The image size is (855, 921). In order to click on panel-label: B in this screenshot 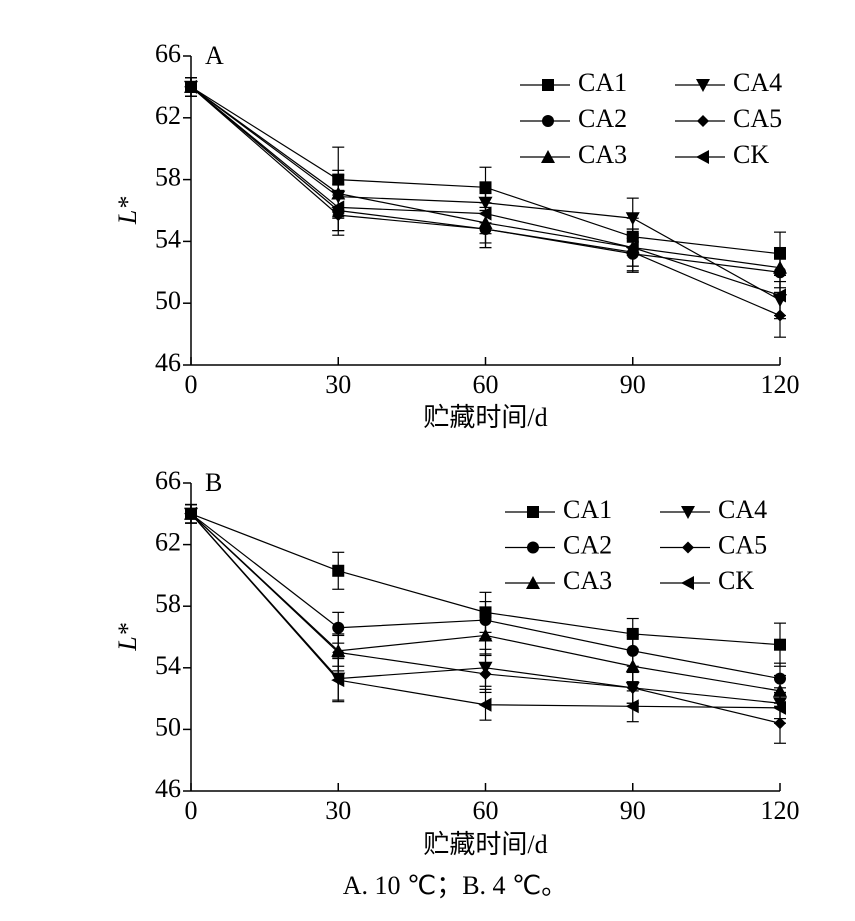, I will do `click(213, 482)`.